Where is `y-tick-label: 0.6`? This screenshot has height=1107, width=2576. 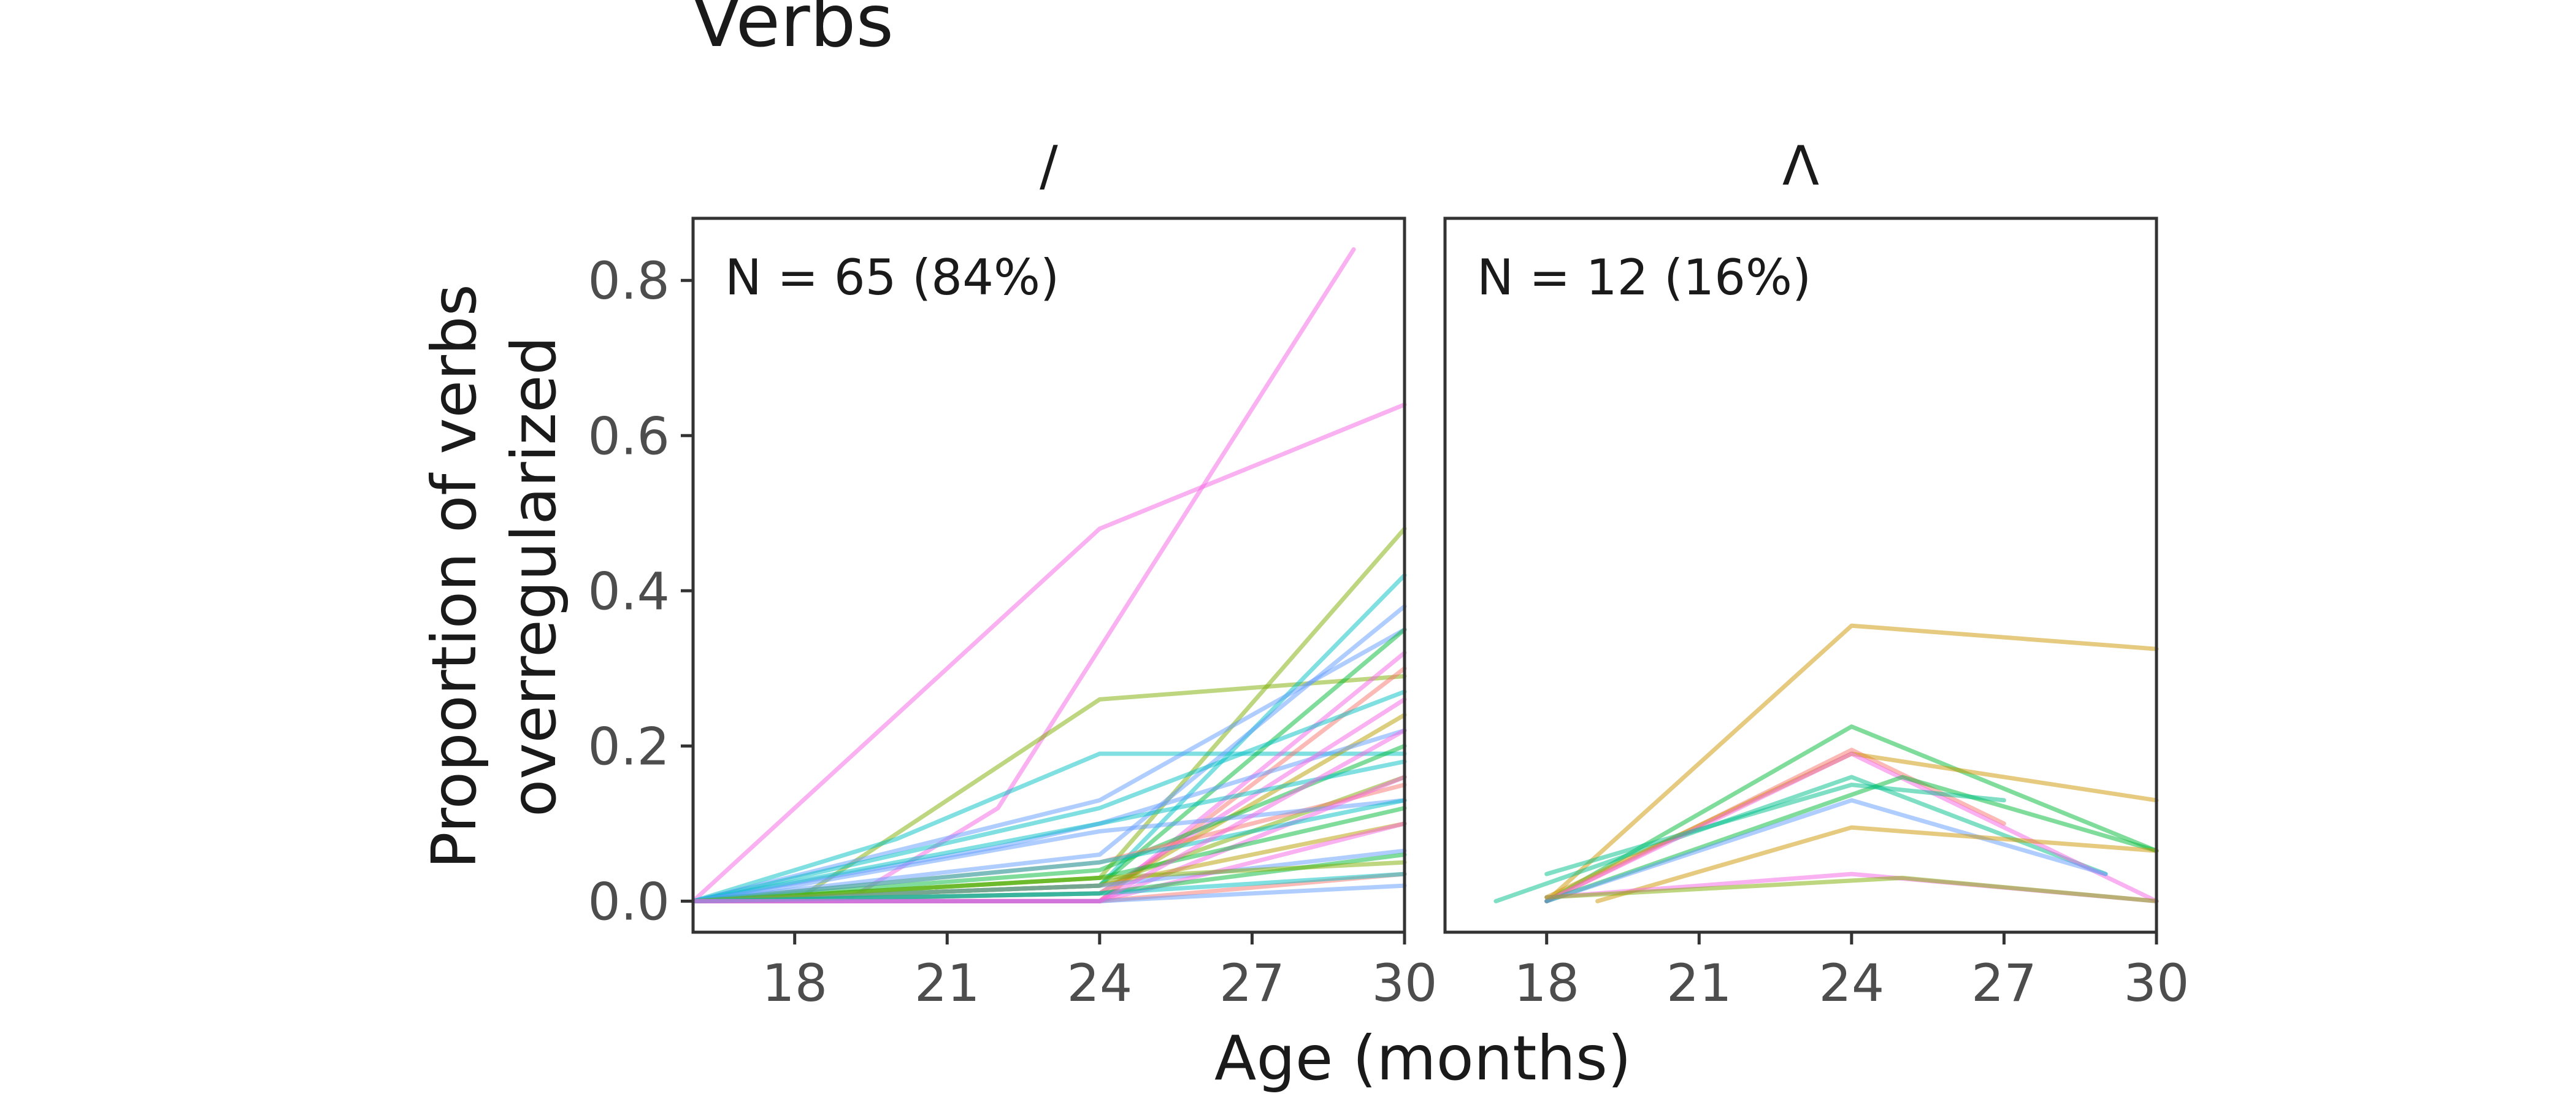 y-tick-label: 0.6 is located at coordinates (629, 436).